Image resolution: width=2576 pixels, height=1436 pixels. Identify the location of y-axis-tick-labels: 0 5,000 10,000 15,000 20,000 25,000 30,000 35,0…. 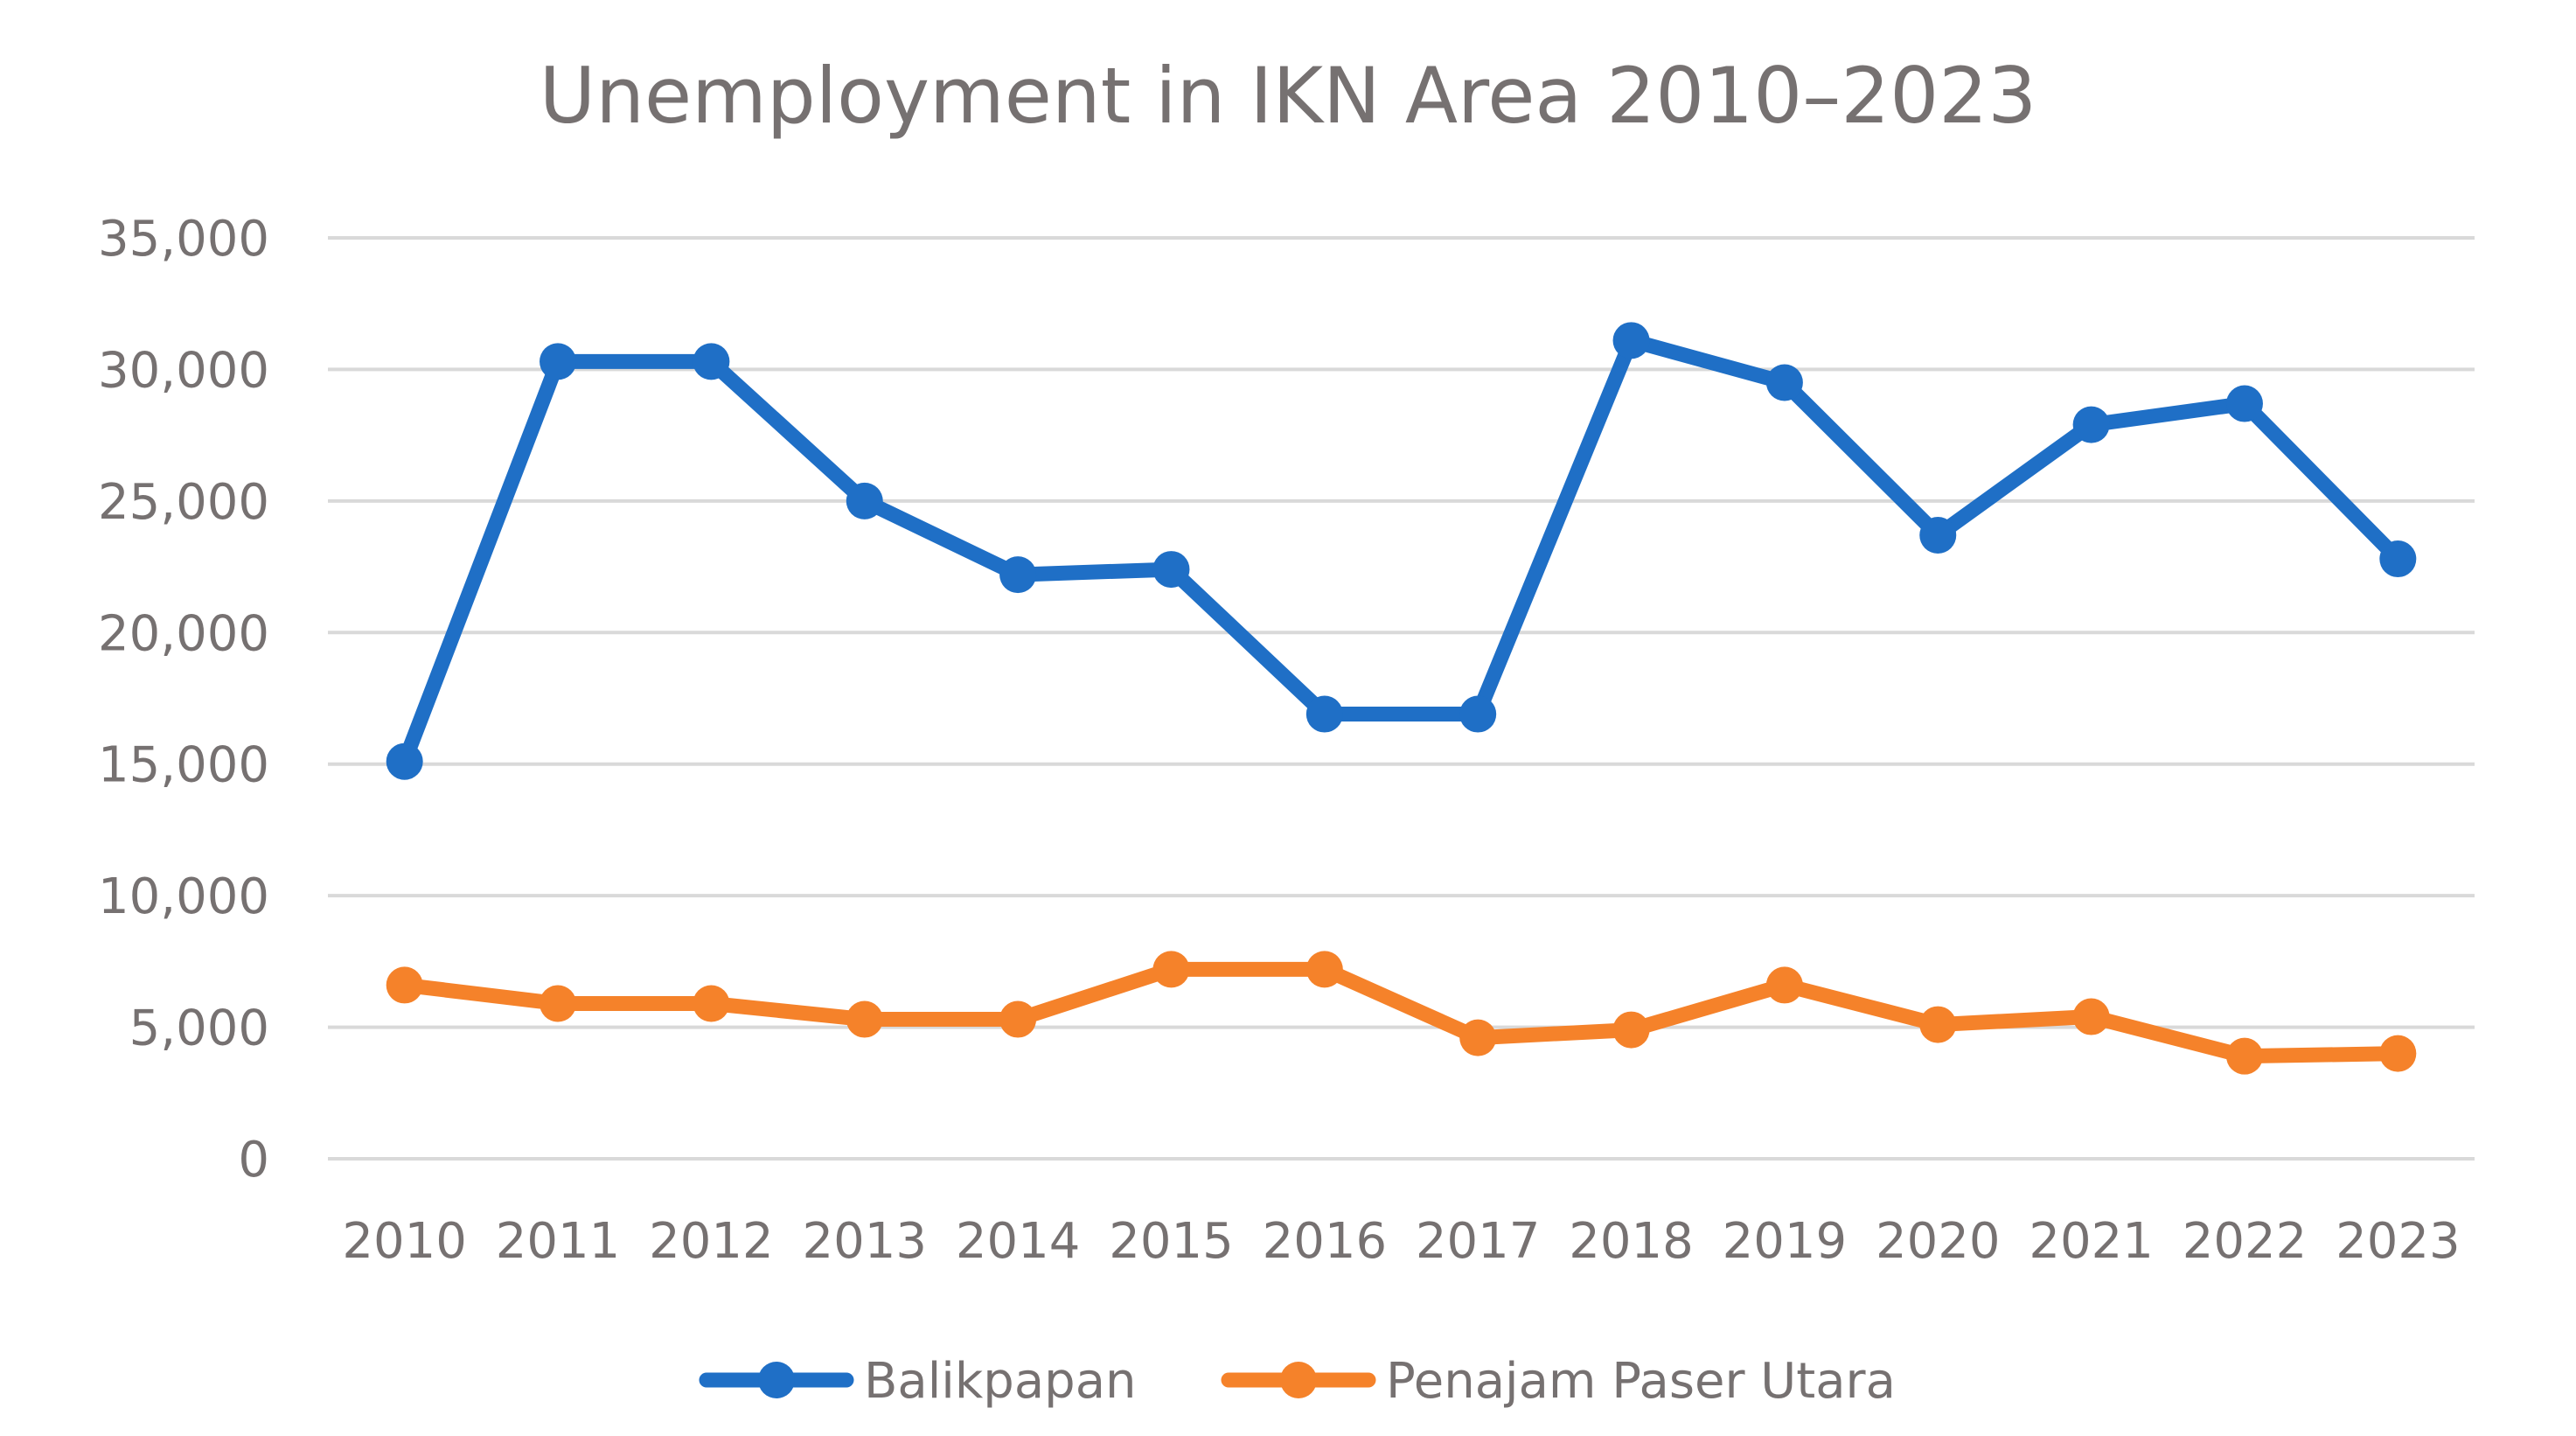
(183, 700).